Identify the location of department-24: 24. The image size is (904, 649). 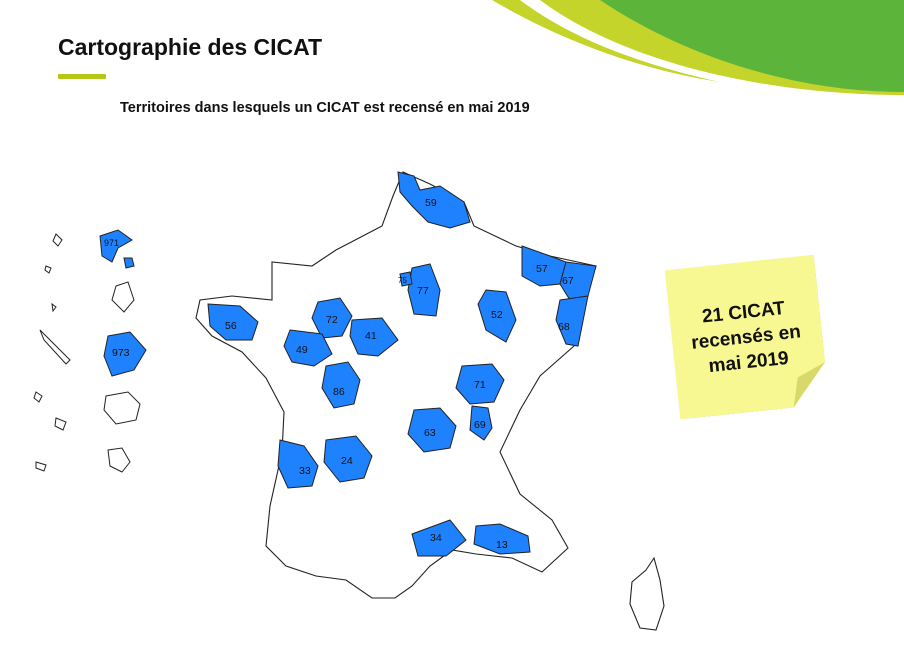
(348, 459).